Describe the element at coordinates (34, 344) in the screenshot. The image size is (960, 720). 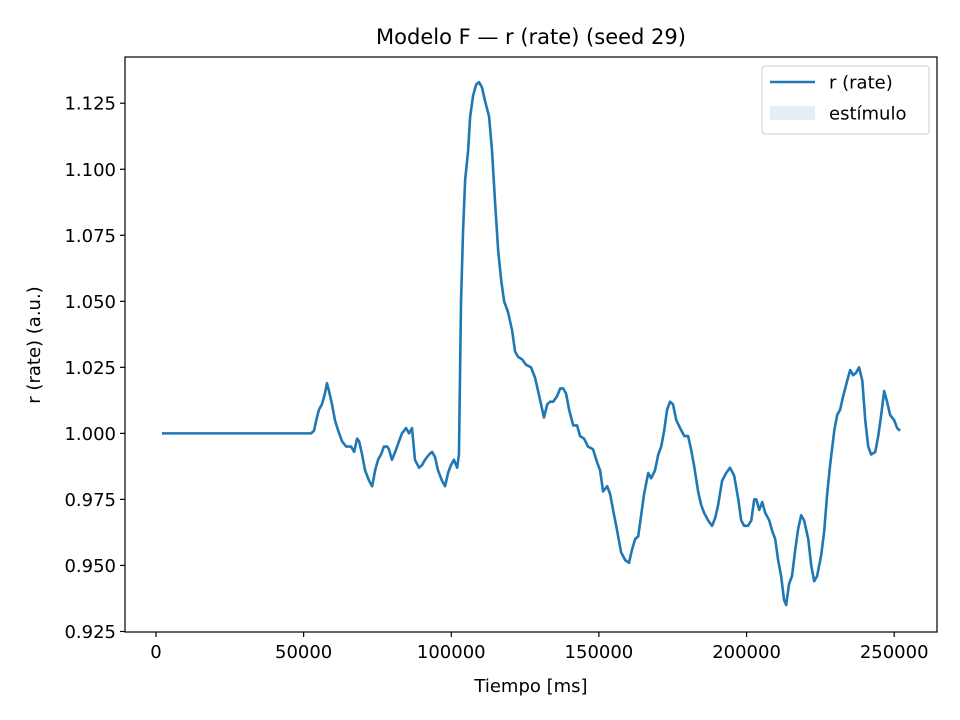
I see `y-axis-label: r (rate) (a.u.)` at that location.